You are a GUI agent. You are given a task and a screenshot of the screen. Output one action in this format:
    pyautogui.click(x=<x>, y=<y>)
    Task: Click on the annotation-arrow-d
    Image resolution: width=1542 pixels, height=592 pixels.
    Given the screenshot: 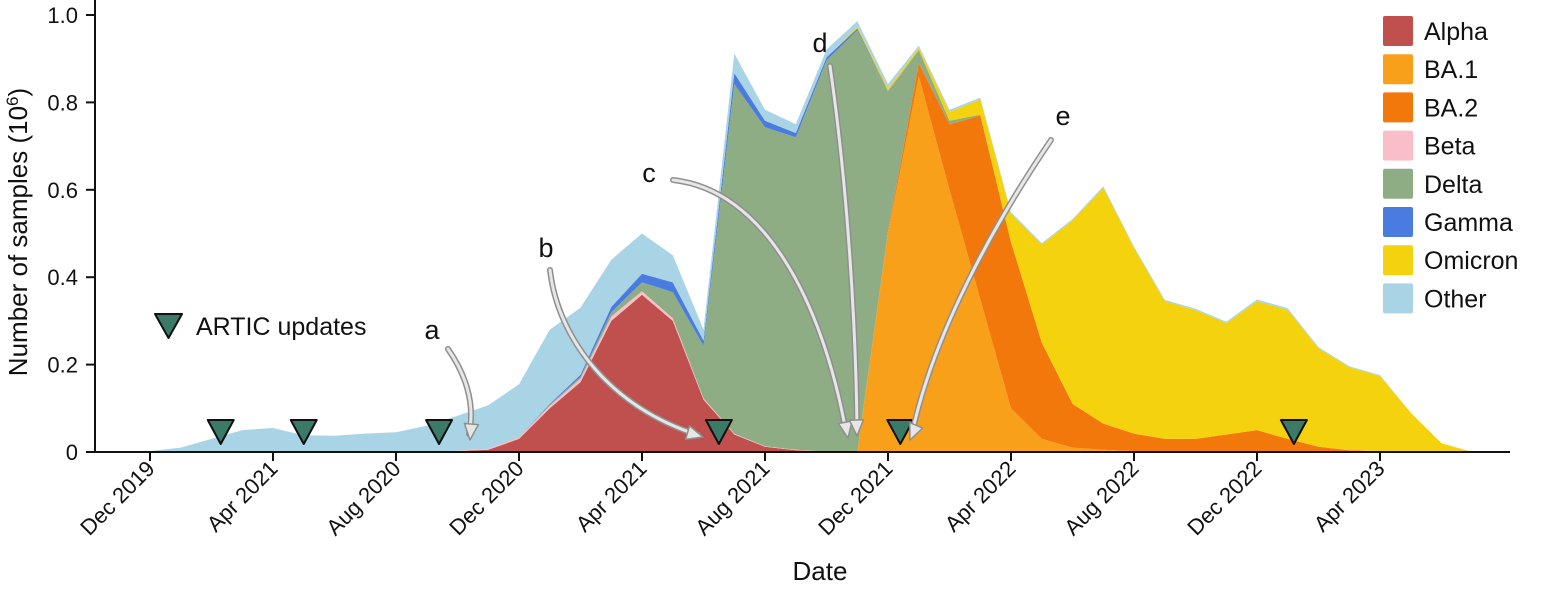 What is the action you would take?
    pyautogui.click(x=843, y=248)
    